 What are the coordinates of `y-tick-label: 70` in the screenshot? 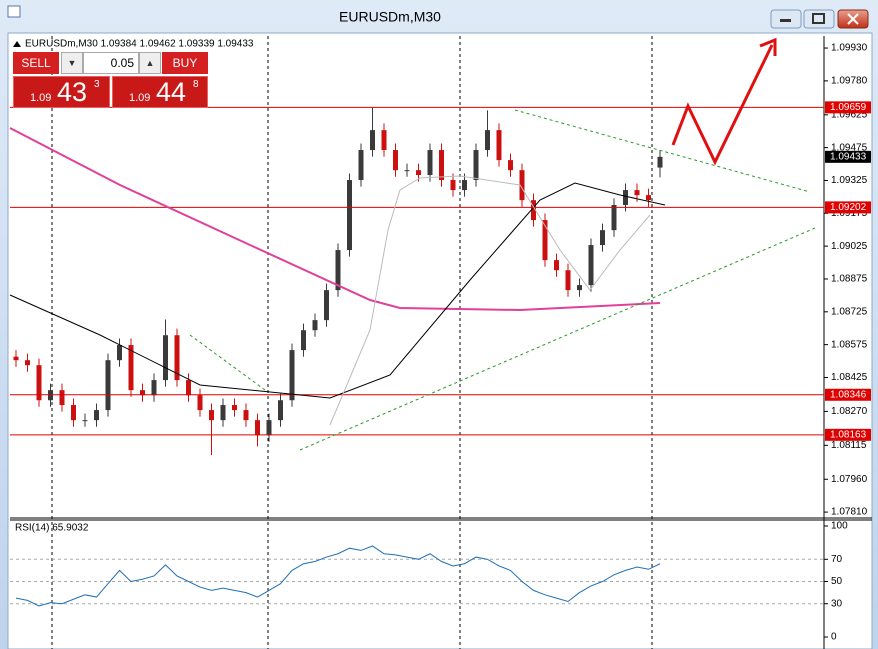 It's located at (837, 559).